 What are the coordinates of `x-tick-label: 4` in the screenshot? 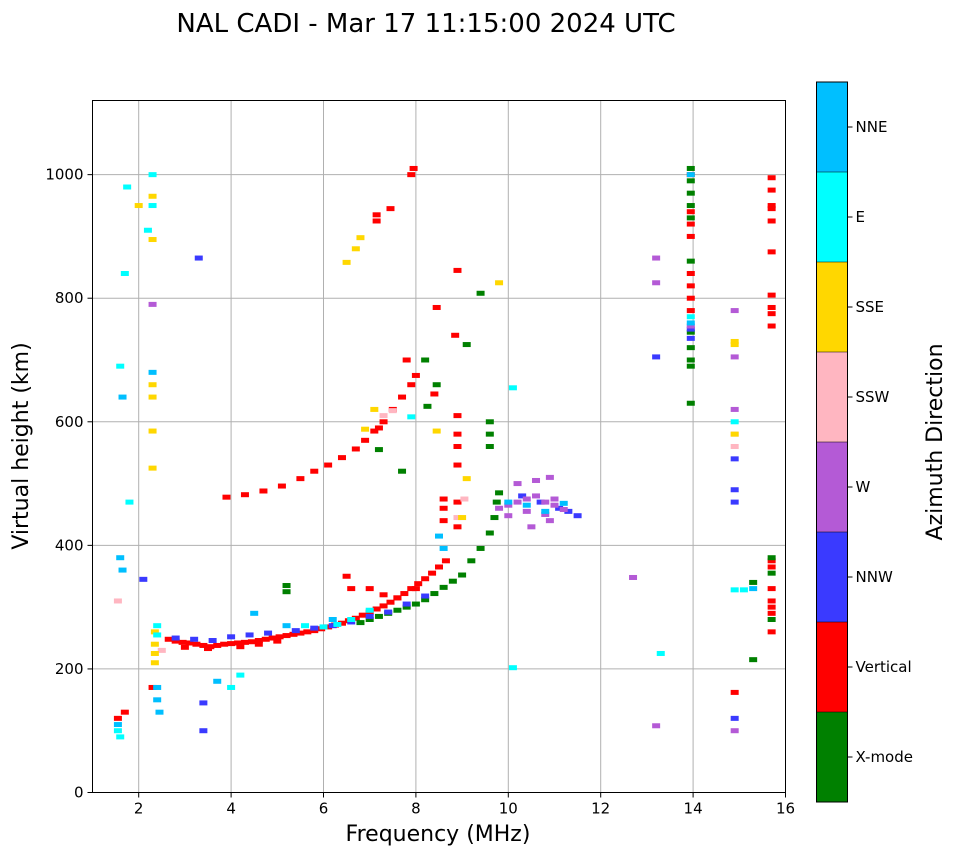 It's located at (231, 809).